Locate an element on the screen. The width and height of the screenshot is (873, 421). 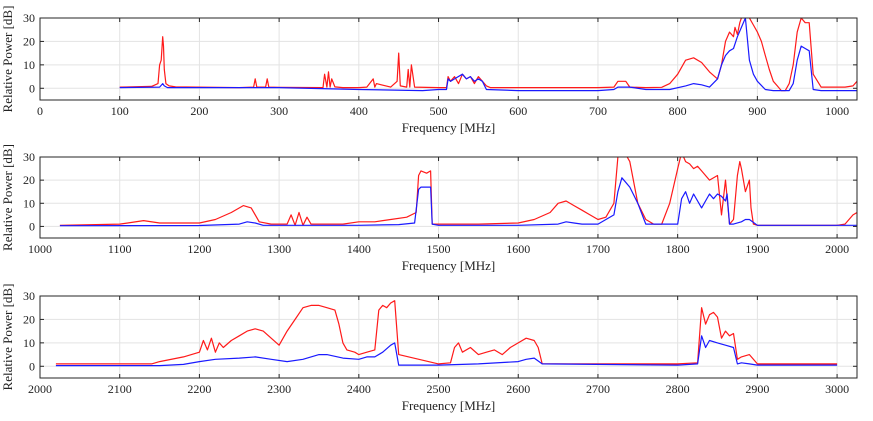
x-tick-label: 2400 is located at coordinates (359, 389).